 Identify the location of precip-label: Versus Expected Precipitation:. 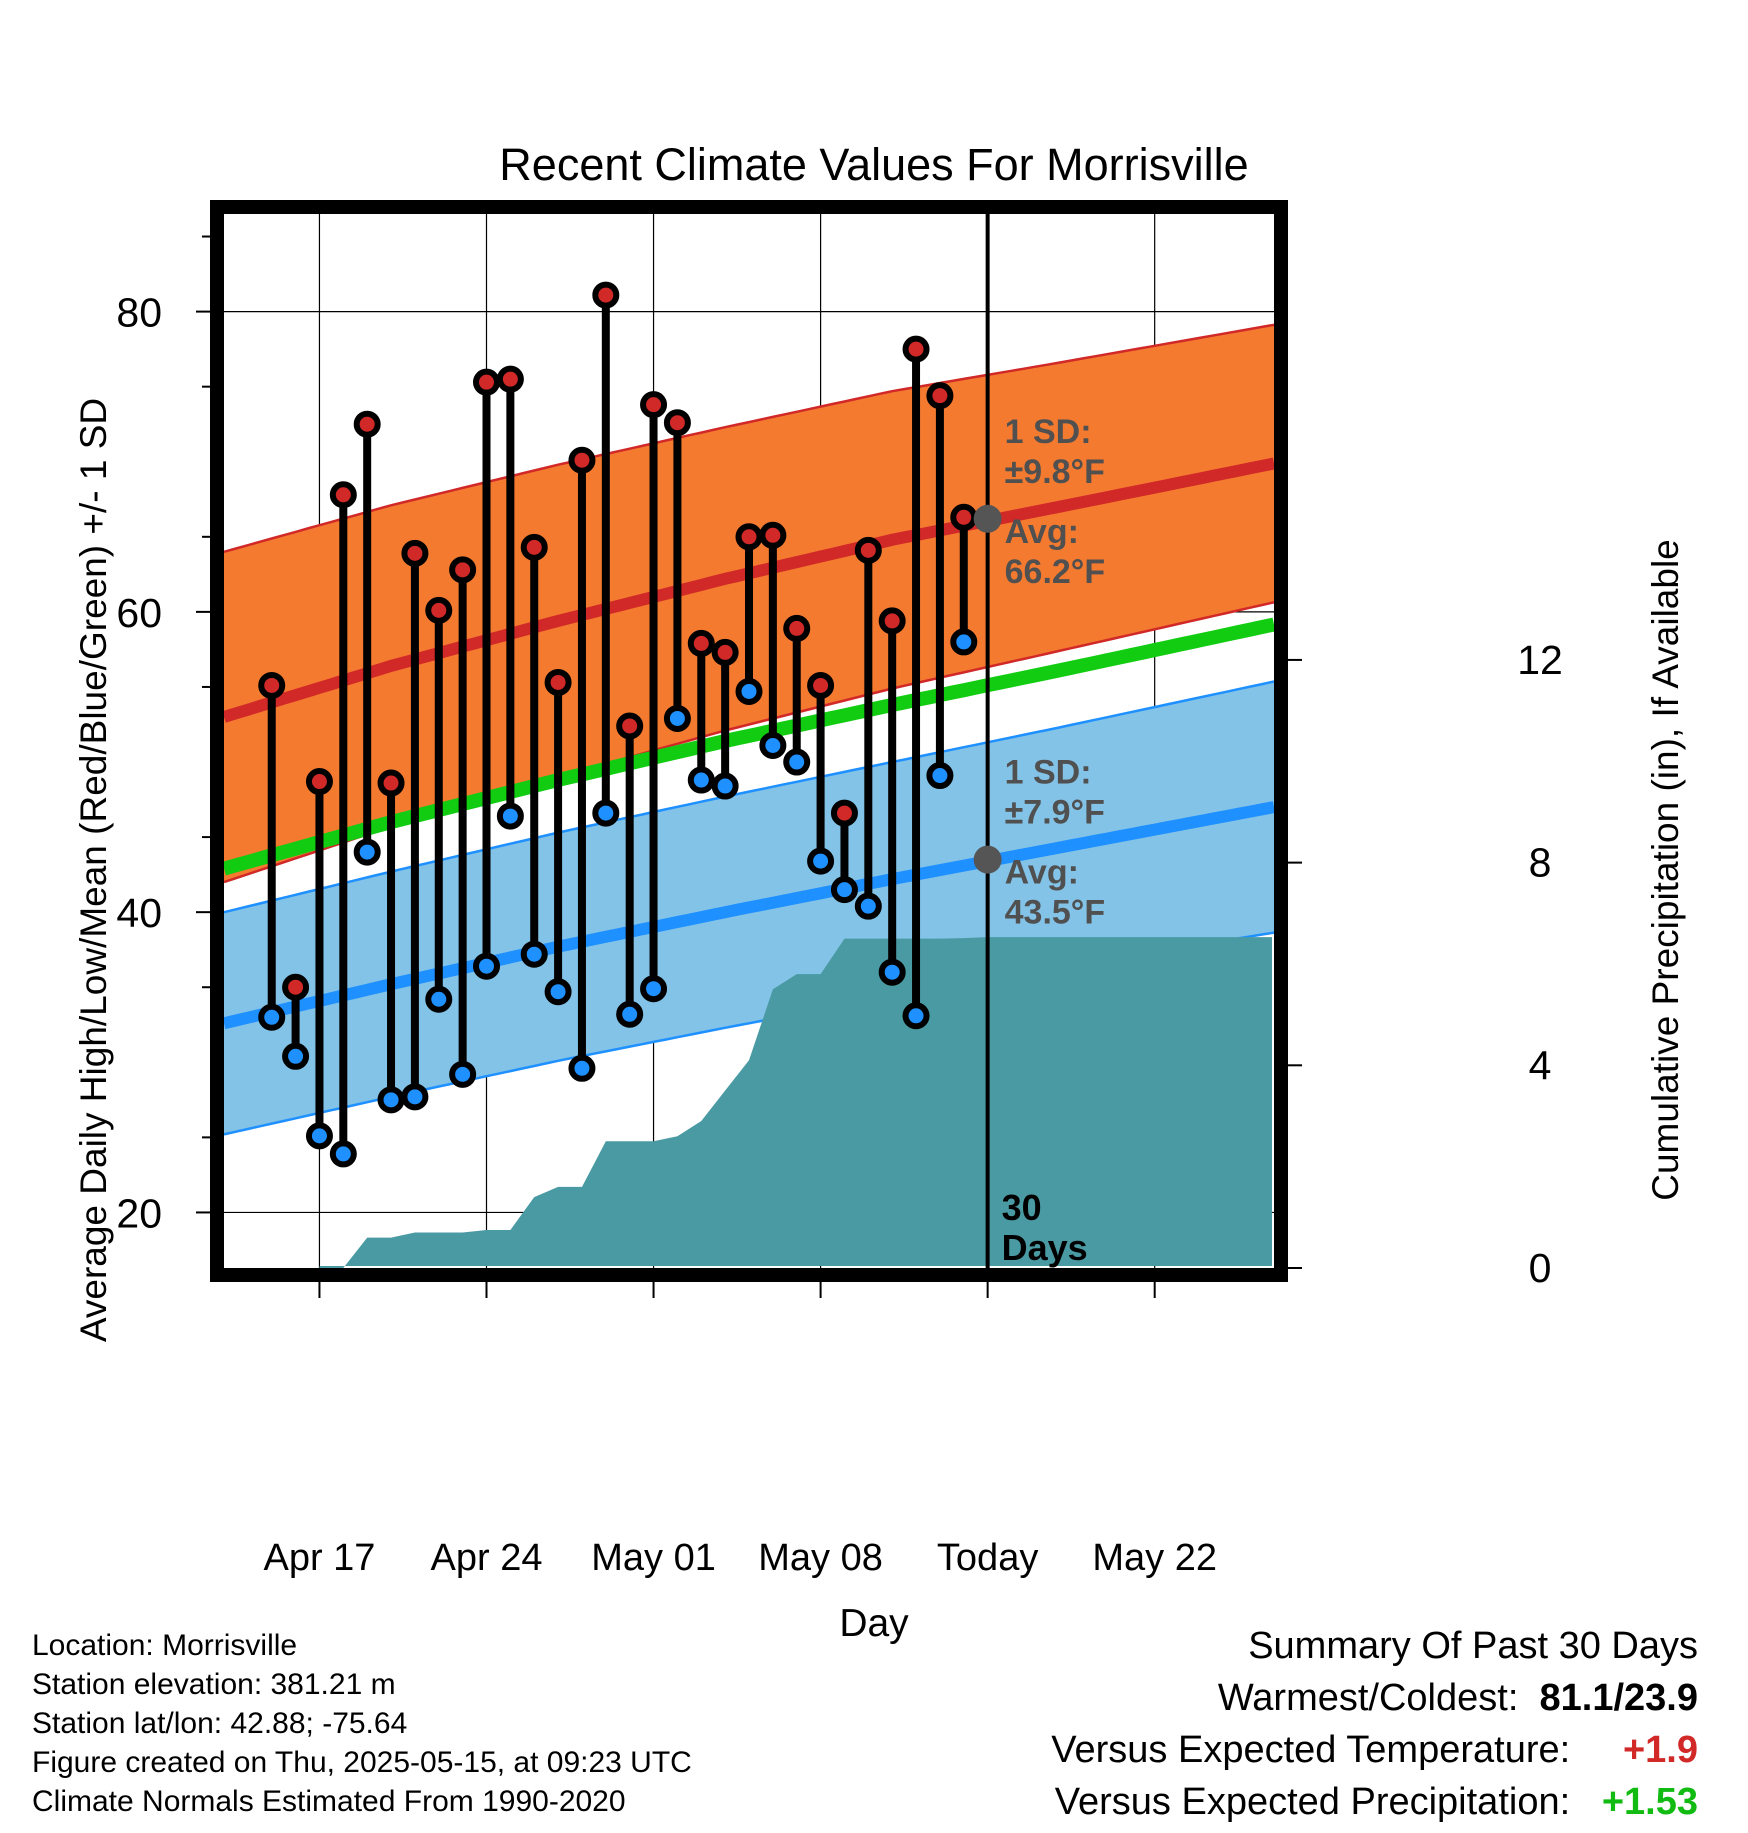
(1312, 1802).